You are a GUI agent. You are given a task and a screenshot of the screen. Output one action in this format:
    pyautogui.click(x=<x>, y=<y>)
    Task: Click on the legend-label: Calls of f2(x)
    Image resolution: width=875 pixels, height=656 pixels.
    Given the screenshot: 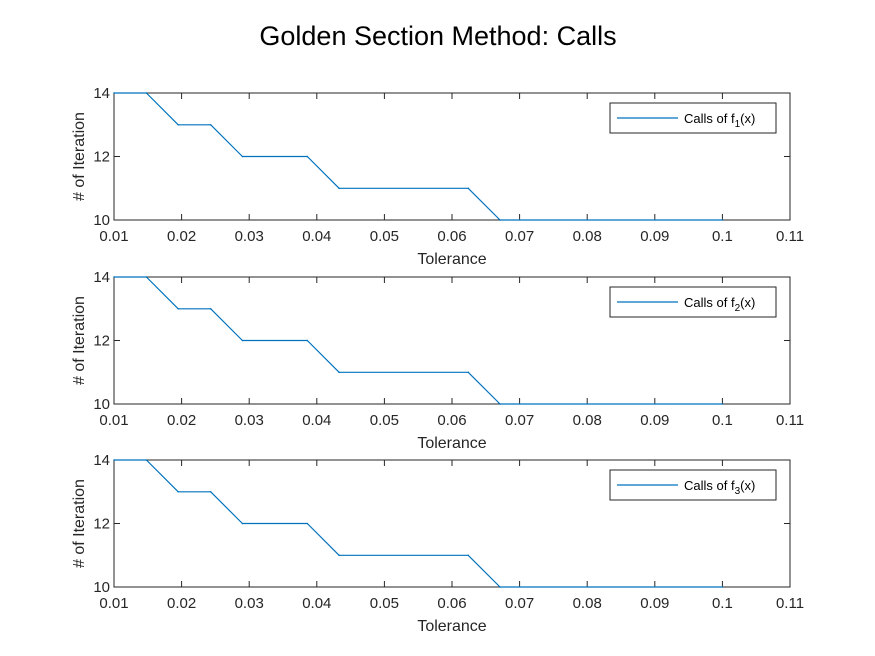 What is the action you would take?
    pyautogui.click(x=719, y=304)
    